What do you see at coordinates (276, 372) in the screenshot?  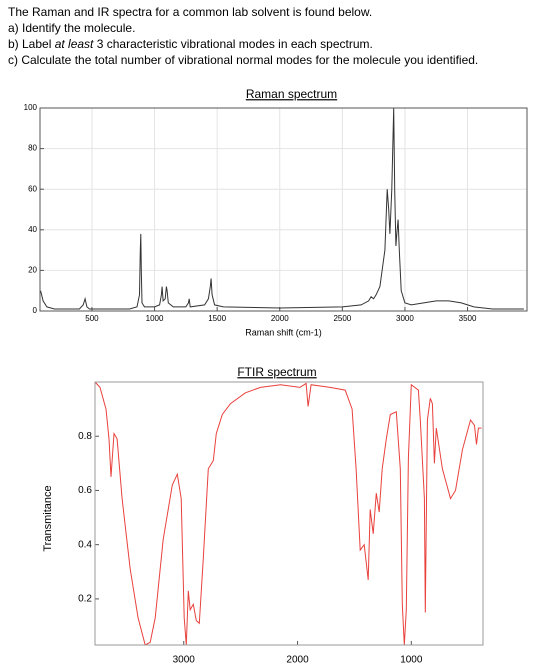 I see `chart-title: FTIR spectrum` at bounding box center [276, 372].